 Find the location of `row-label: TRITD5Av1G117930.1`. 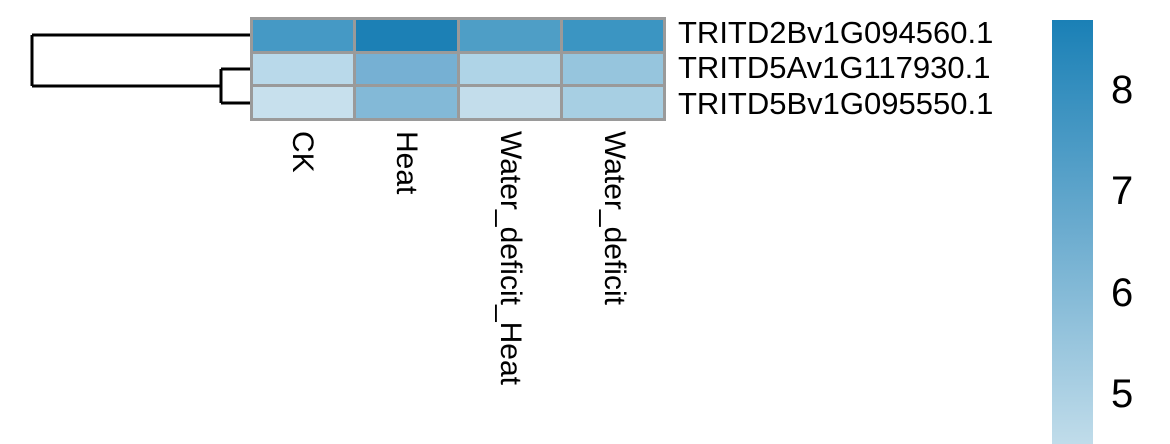

row-label: TRITD5Av1G117930.1 is located at coordinates (834, 68).